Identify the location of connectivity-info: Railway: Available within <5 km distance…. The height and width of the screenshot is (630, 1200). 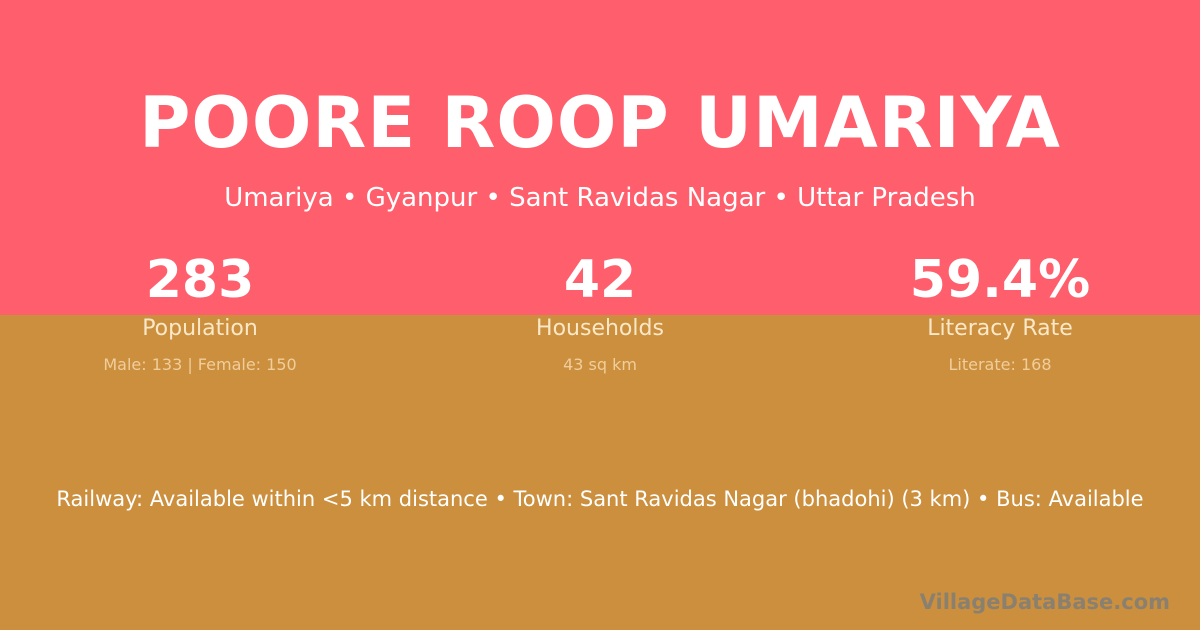
(600, 499).